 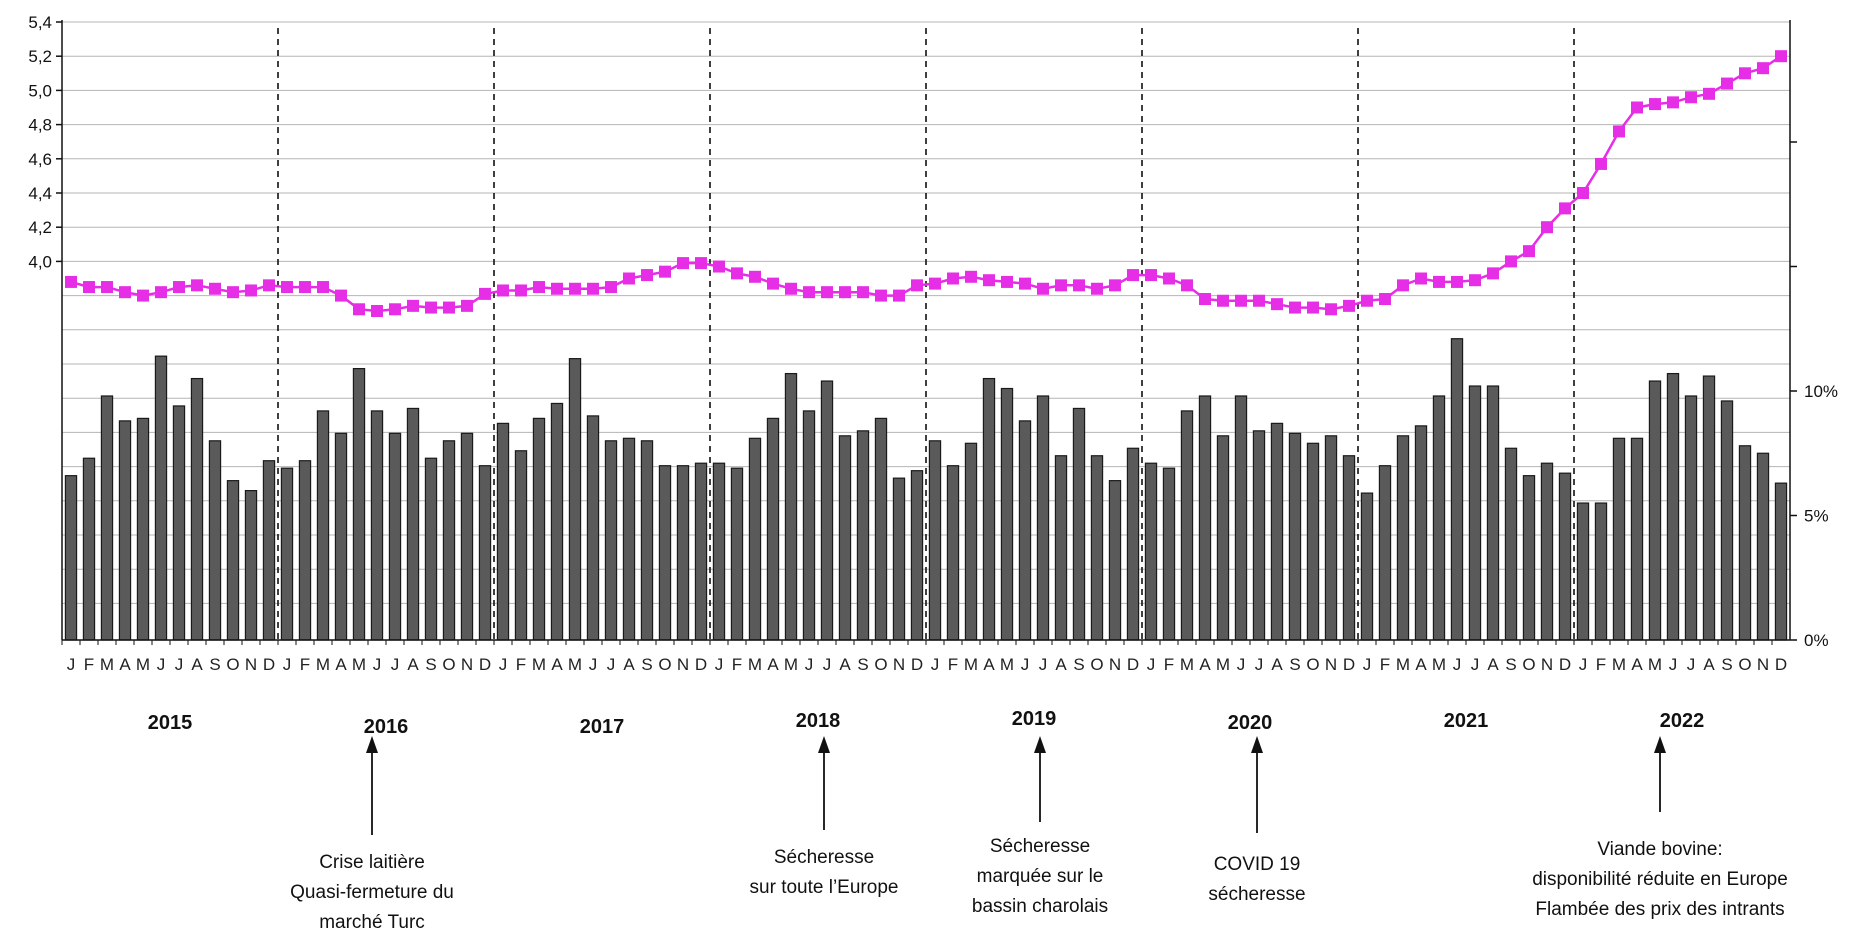 I want to click on month-label: N, so click(x=467, y=664).